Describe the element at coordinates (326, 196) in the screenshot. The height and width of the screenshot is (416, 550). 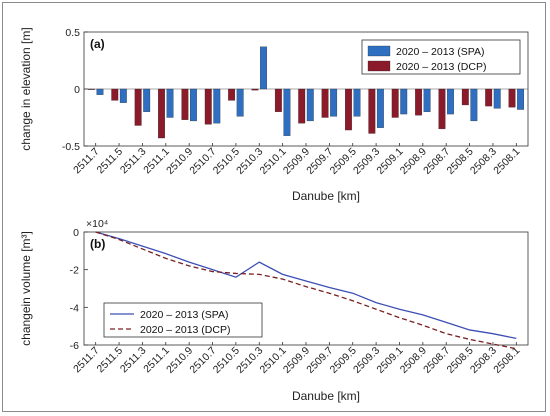
I see `panel-a-xlabel: Danube [km]` at that location.